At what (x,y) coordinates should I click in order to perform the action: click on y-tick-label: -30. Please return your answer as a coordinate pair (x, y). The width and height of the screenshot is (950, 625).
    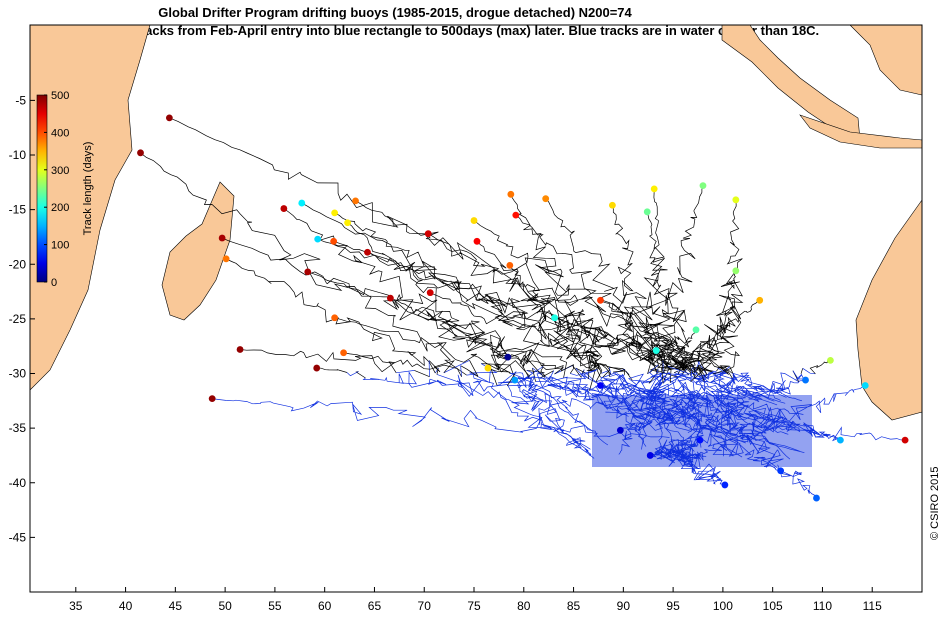
    Looking at the image, I should click on (18, 374).